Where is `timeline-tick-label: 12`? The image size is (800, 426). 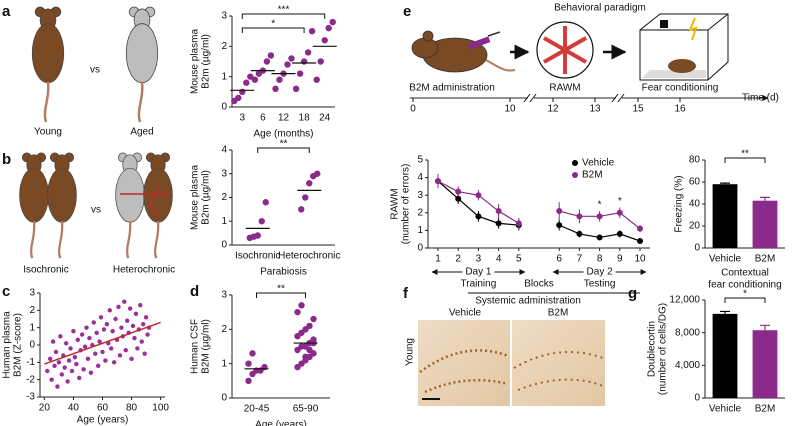
timeline-tick-label: 12 is located at coordinates (553, 109).